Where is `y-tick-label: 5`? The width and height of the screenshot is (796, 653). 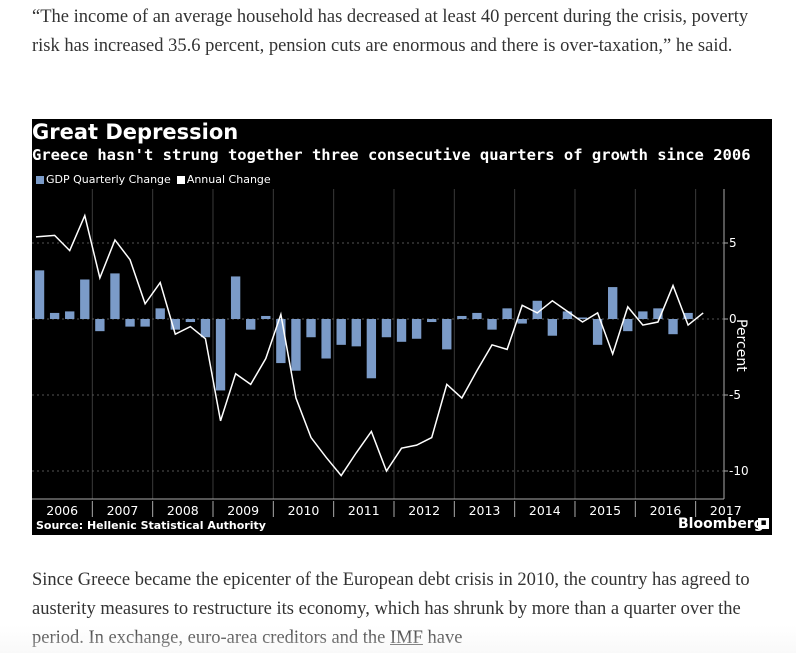 y-tick-label: 5 is located at coordinates (733, 243).